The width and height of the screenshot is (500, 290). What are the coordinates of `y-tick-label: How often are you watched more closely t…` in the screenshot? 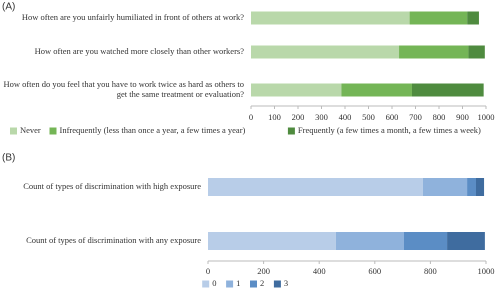 It's located at (140, 51).